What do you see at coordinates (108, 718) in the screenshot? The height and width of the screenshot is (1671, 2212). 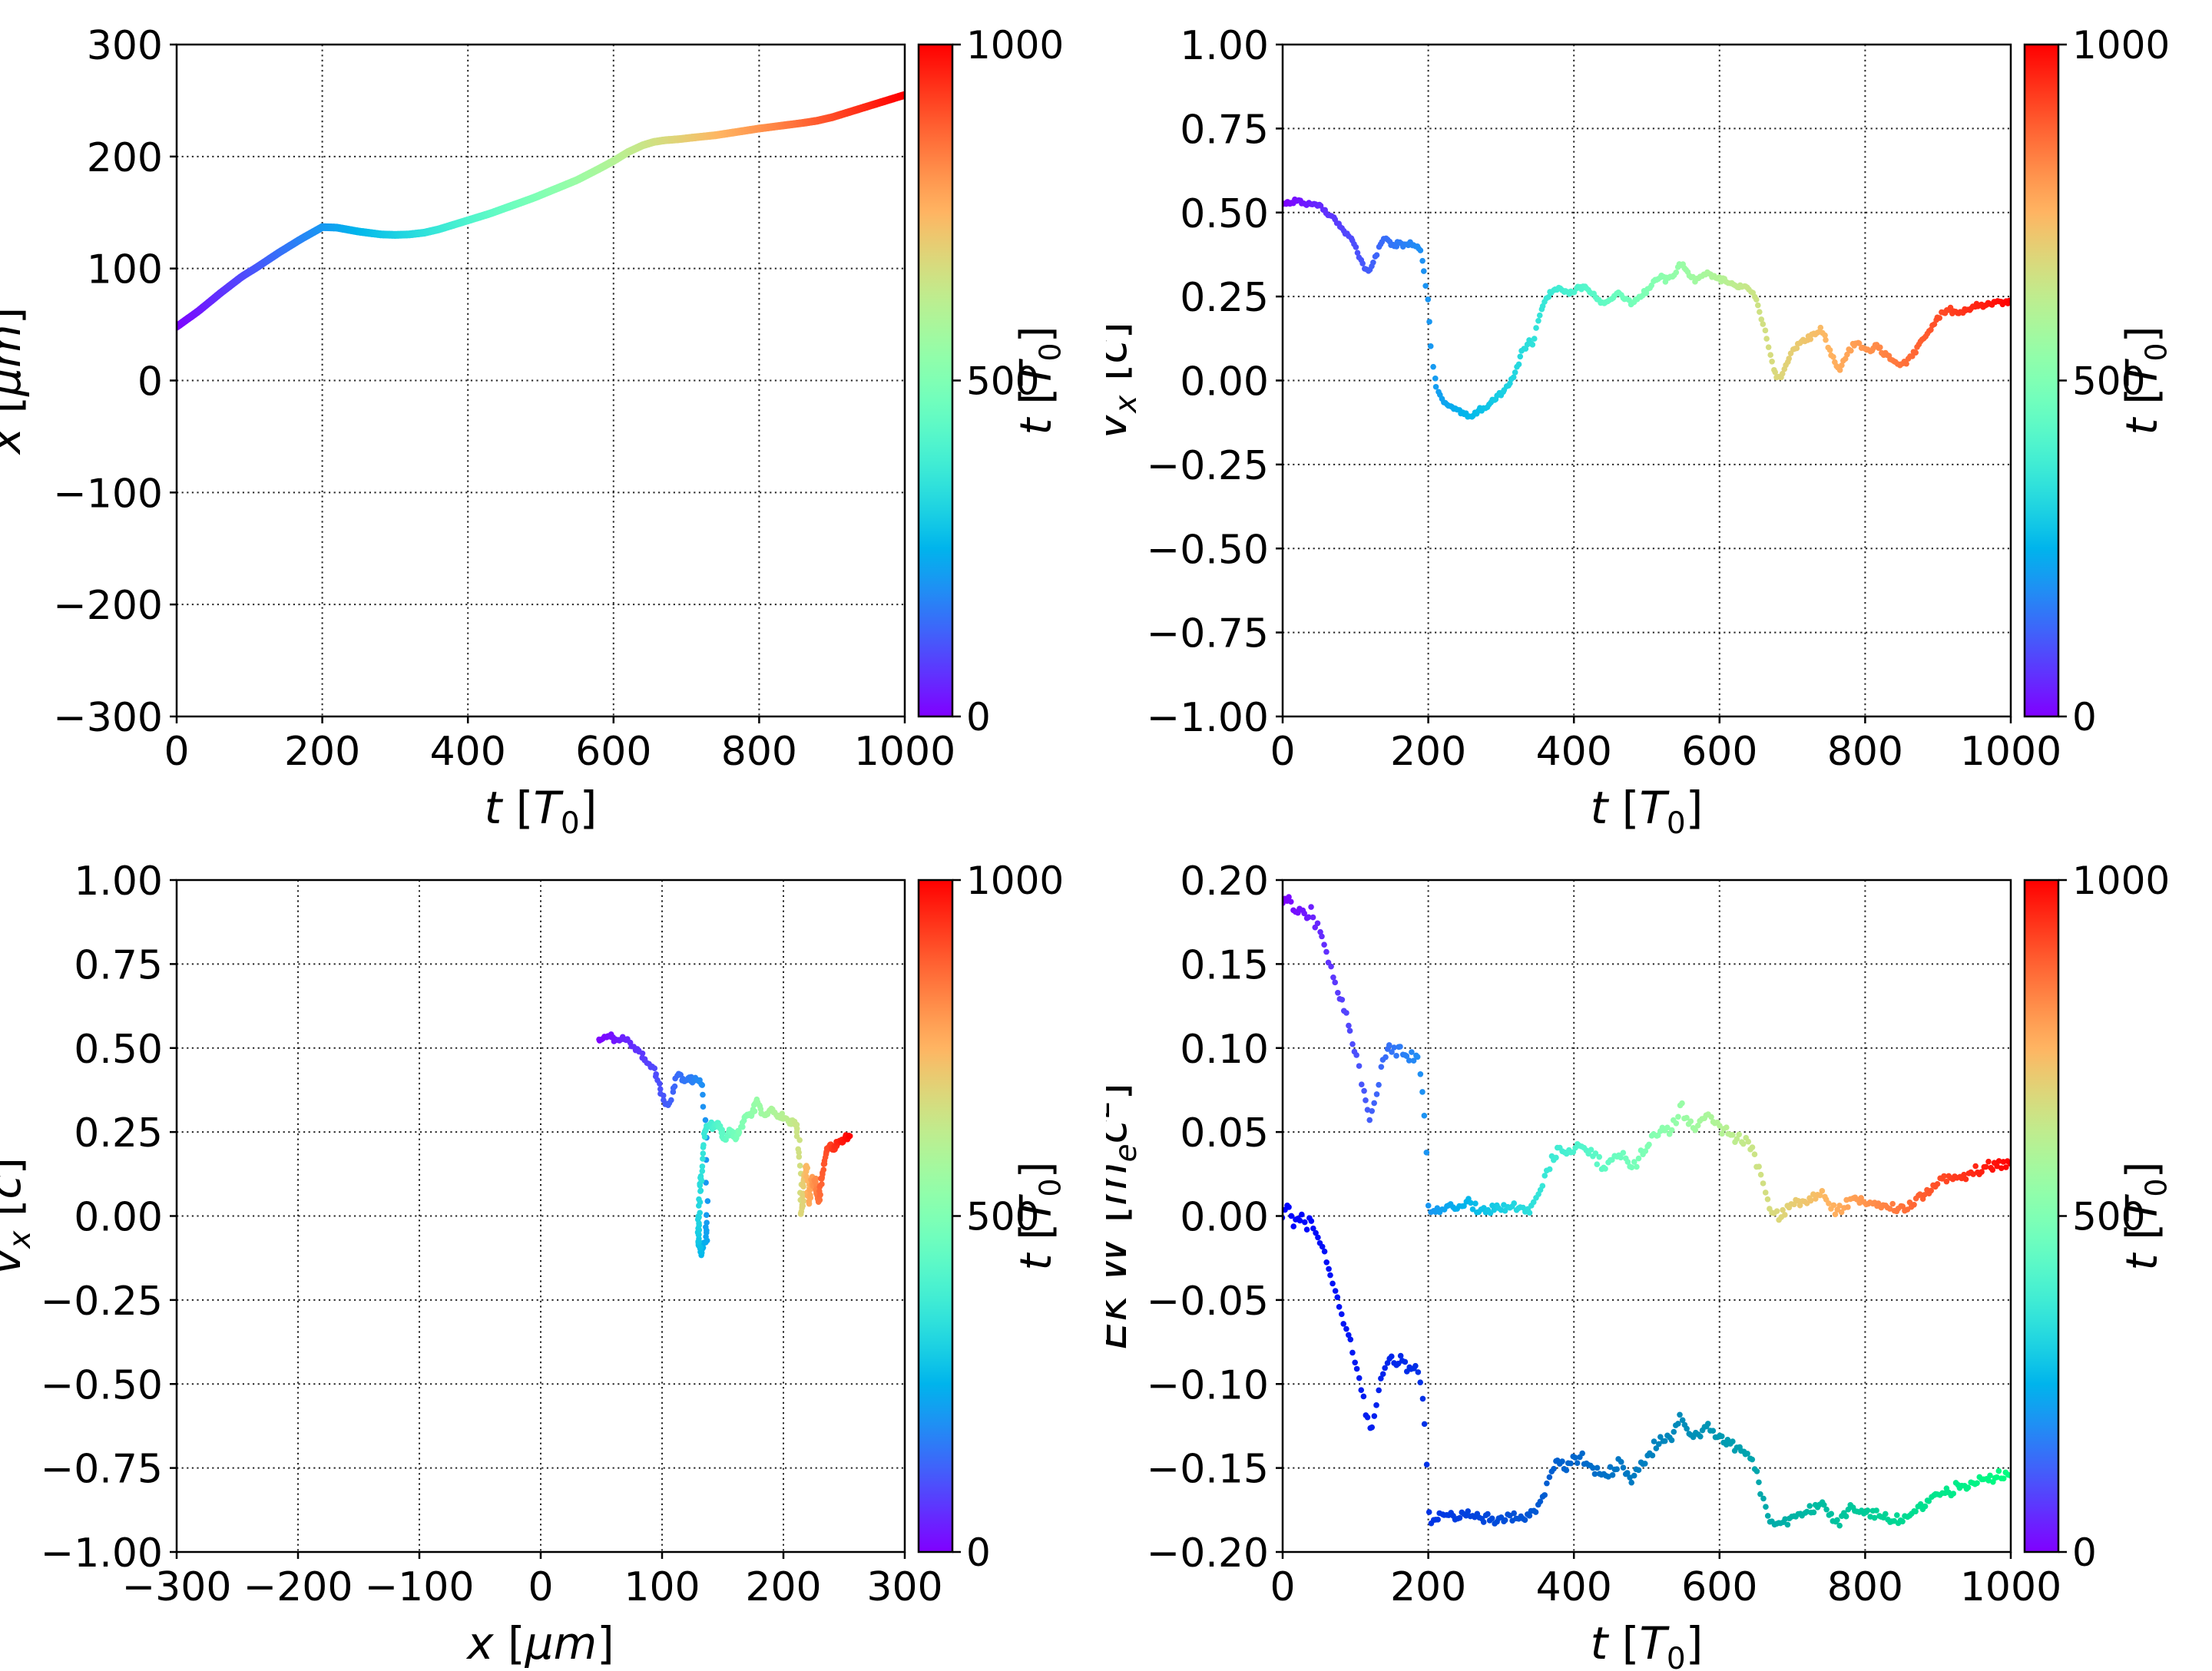 I see `y-tick-label: −300` at bounding box center [108, 718].